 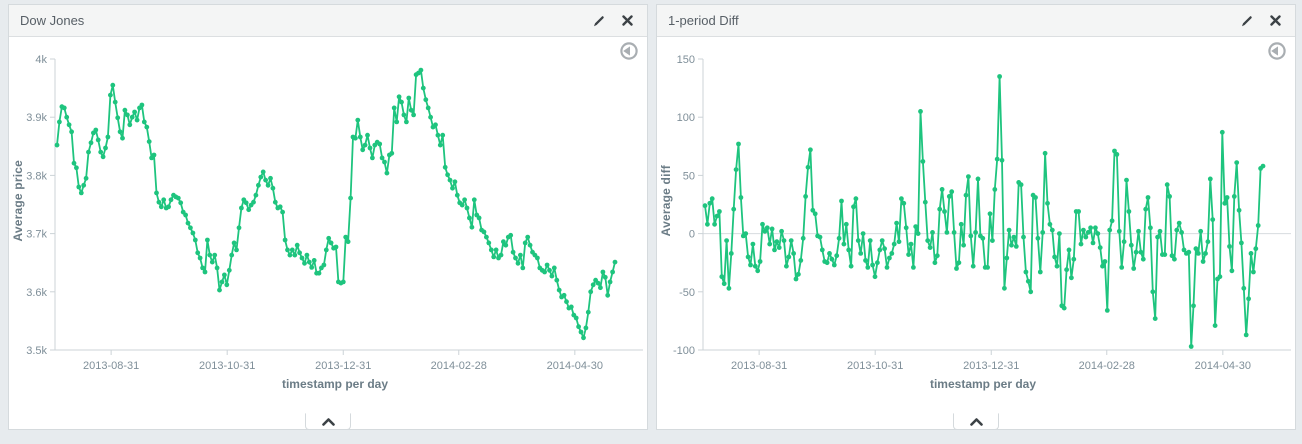 I want to click on svg-text: 50, so click(x=689, y=176).